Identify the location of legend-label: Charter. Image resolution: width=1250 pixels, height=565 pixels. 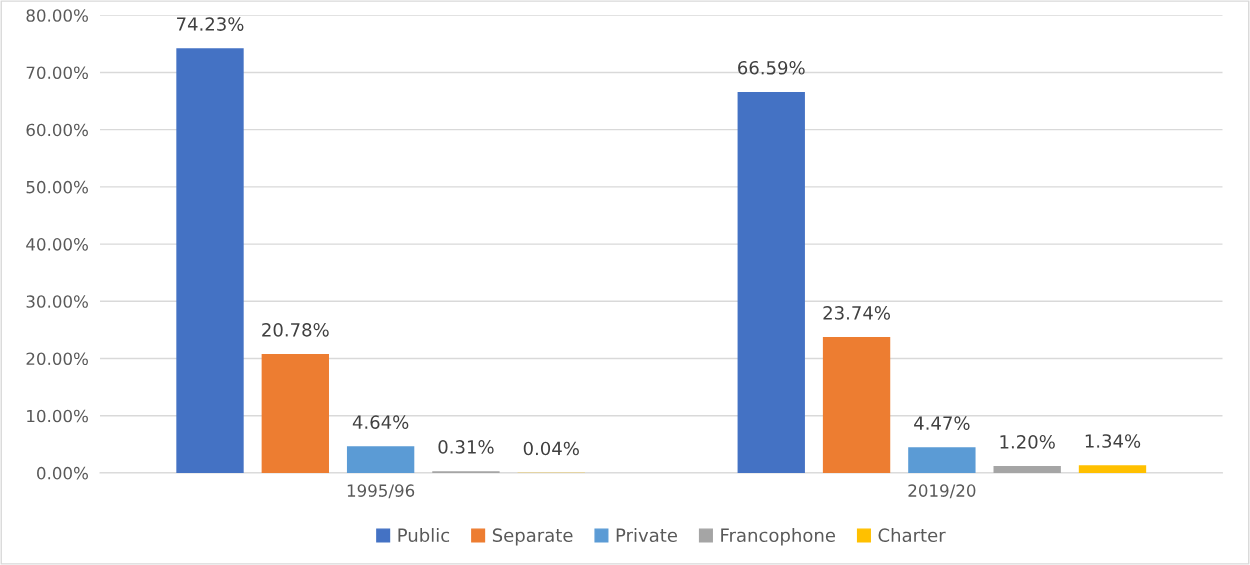
(912, 535).